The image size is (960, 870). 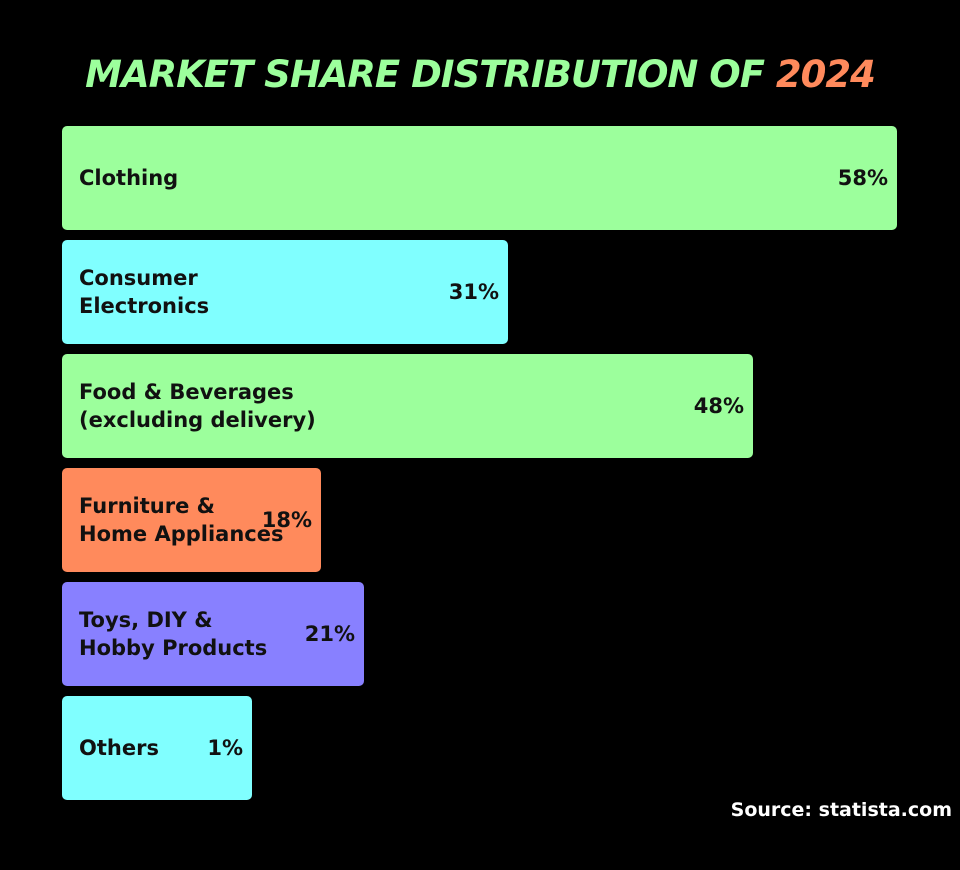 What do you see at coordinates (286, 520) in the screenshot?
I see `bar-value-label: 18%` at bounding box center [286, 520].